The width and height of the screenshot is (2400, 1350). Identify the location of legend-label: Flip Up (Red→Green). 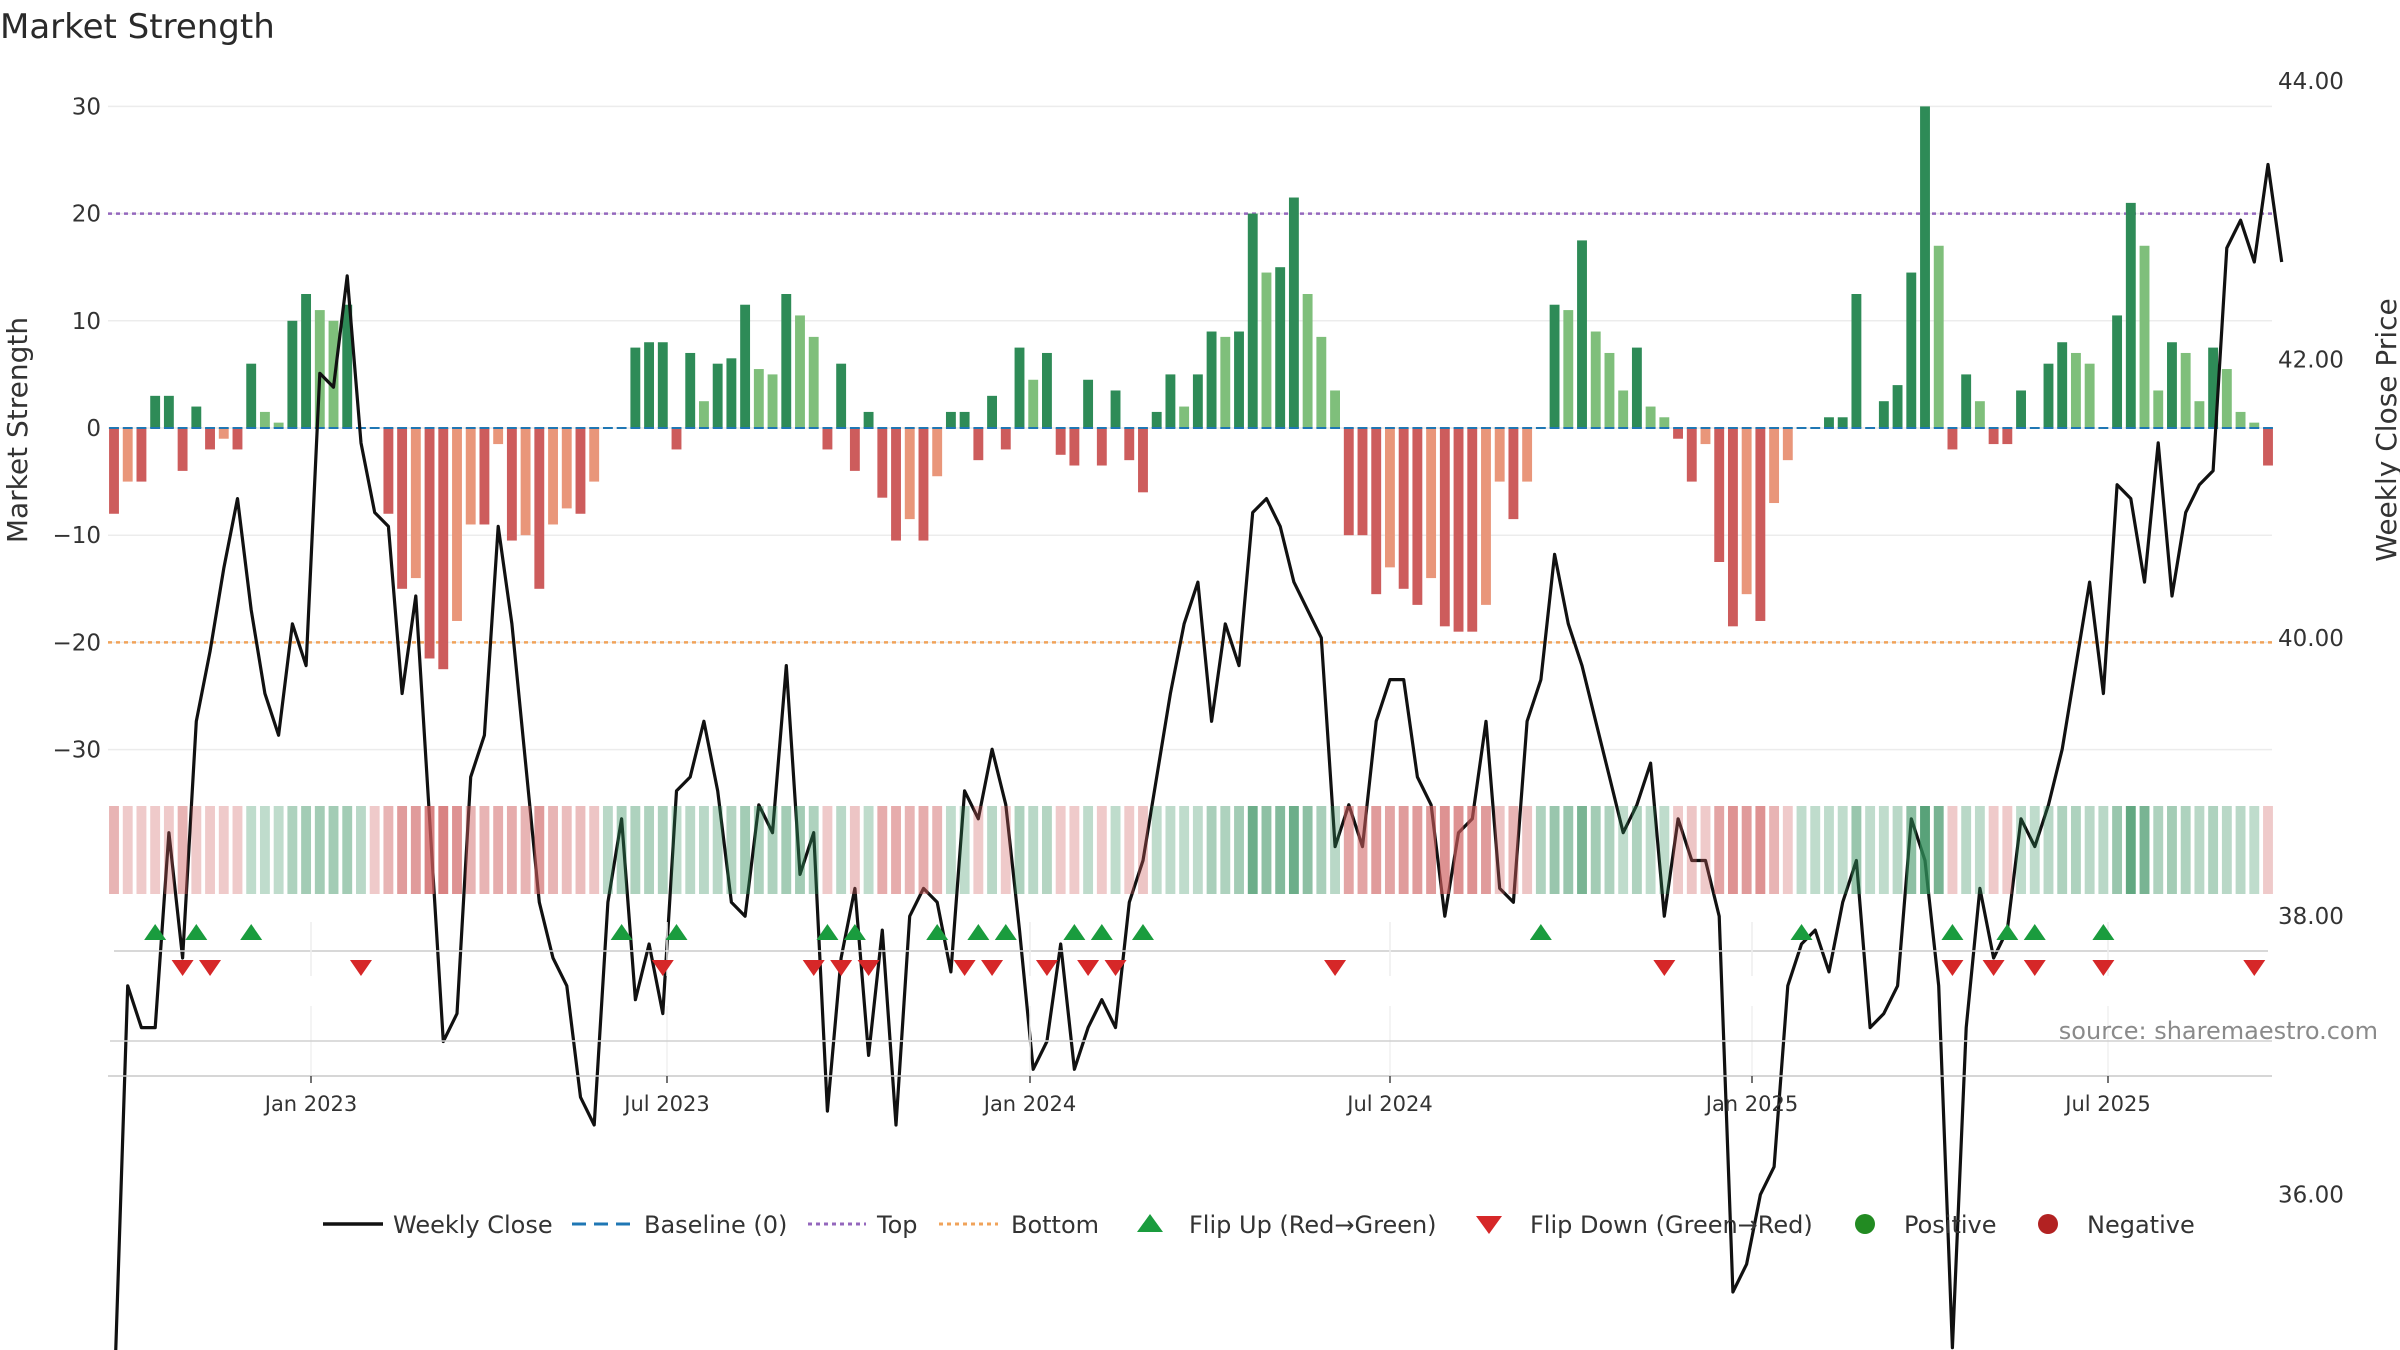
(1313, 1225).